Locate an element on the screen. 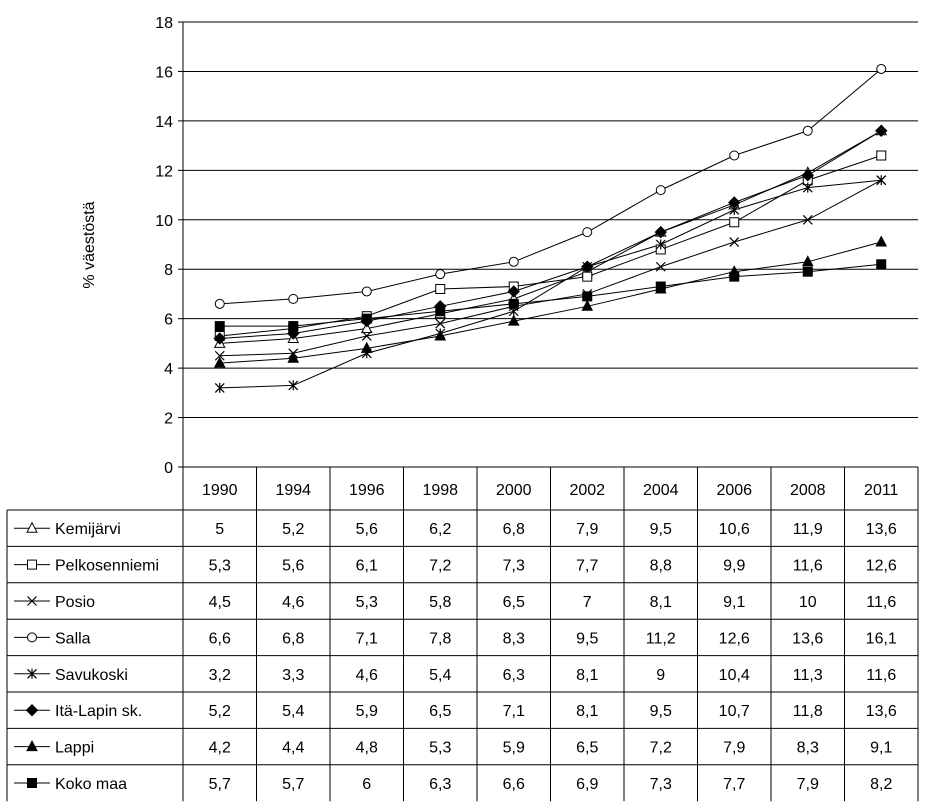 The width and height of the screenshot is (933, 802). point-salla-2004 is located at coordinates (660, 190).